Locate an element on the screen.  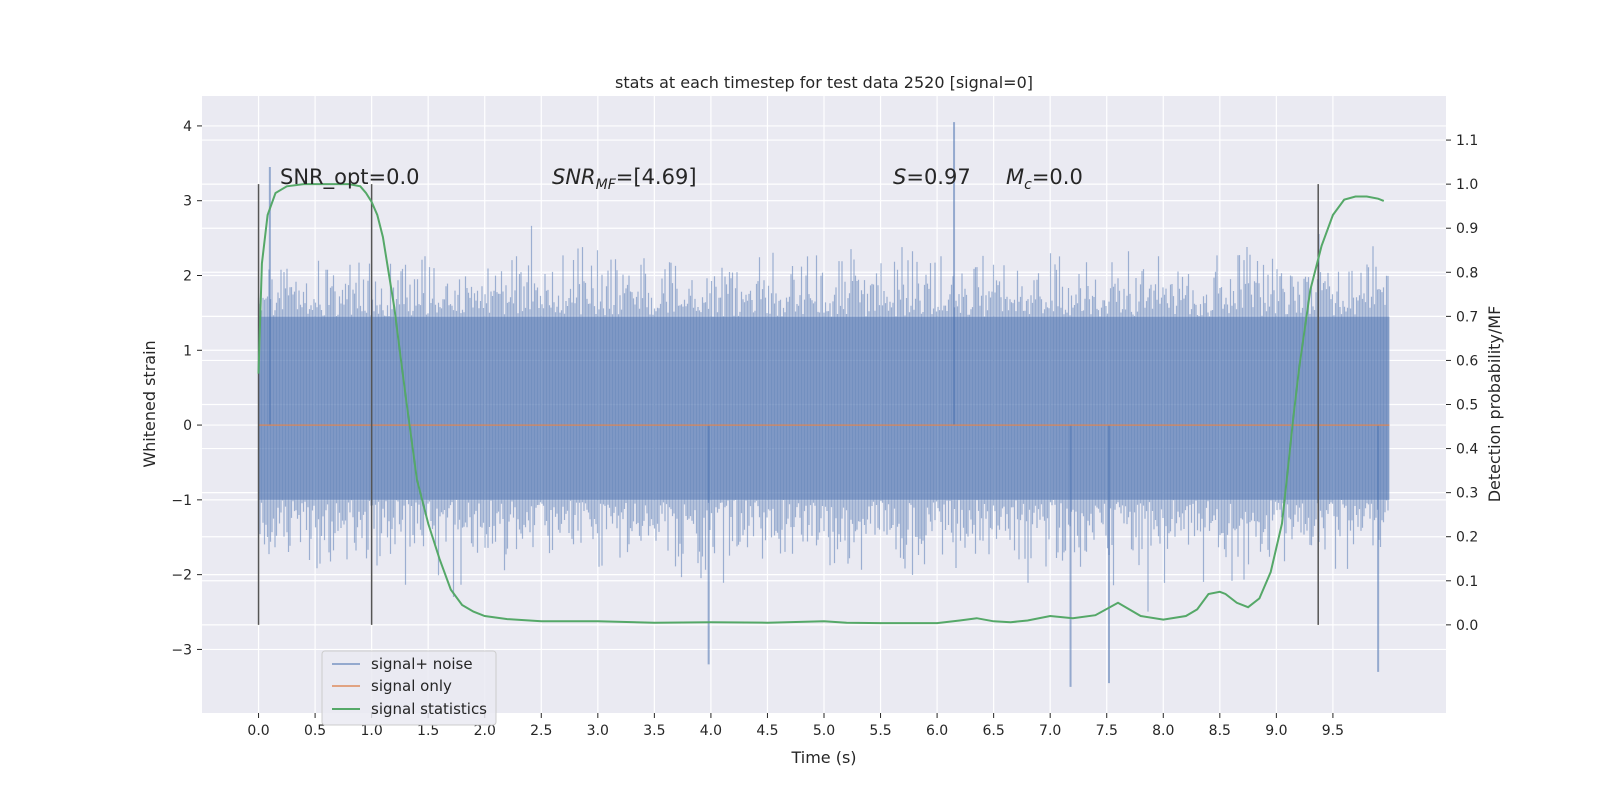
x-tick-label: 2.5 is located at coordinates (541, 731).